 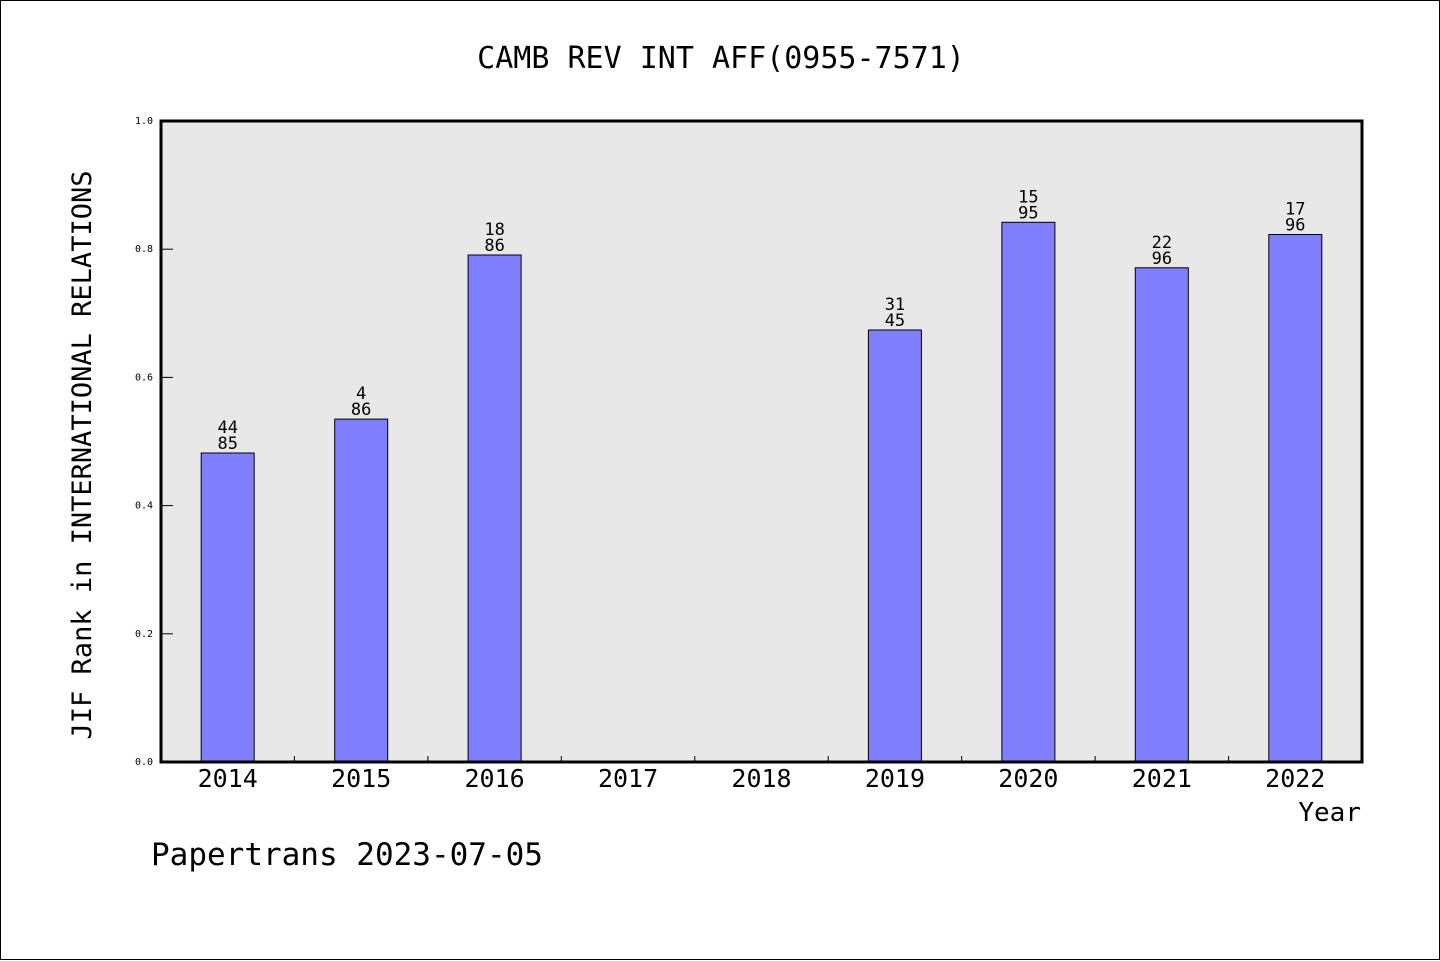 What do you see at coordinates (1028, 492) in the screenshot?
I see `bar-2020` at bounding box center [1028, 492].